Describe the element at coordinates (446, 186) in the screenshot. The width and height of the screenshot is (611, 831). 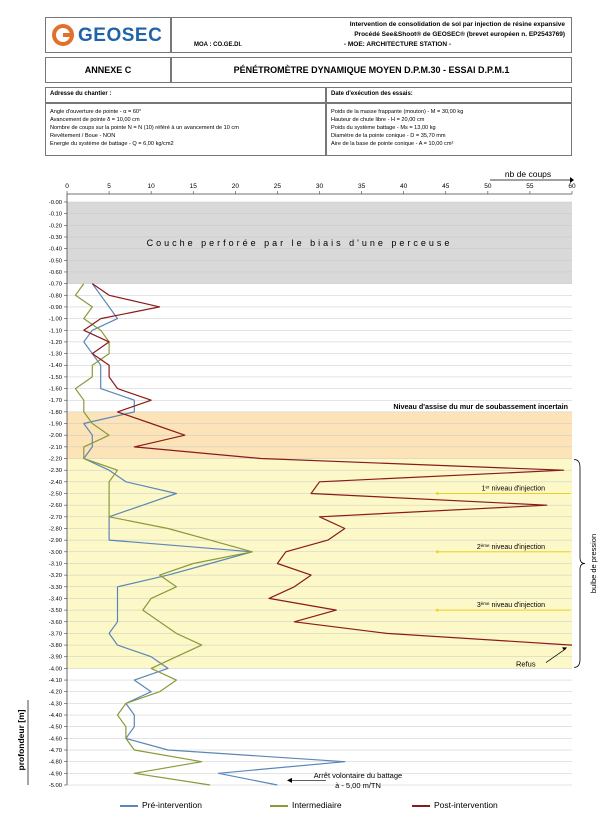
I see `x-tick-label: 45` at that location.